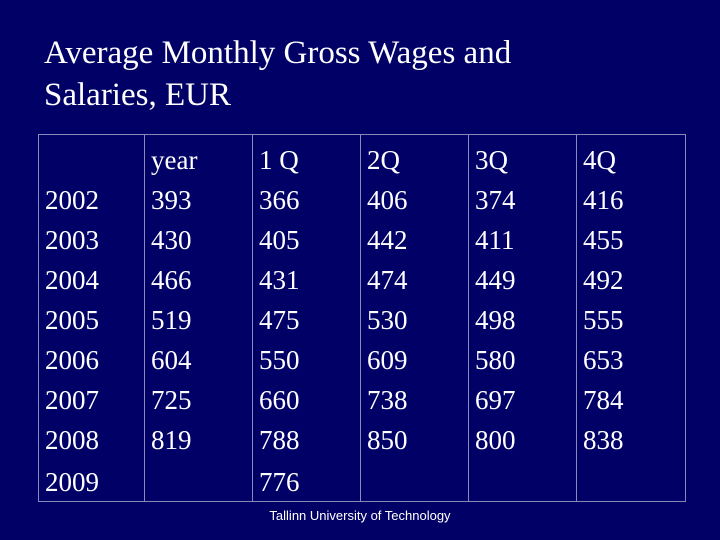 The height and width of the screenshot is (540, 720). What do you see at coordinates (522, 199) in the screenshot?
I see `table-cell: 374` at bounding box center [522, 199].